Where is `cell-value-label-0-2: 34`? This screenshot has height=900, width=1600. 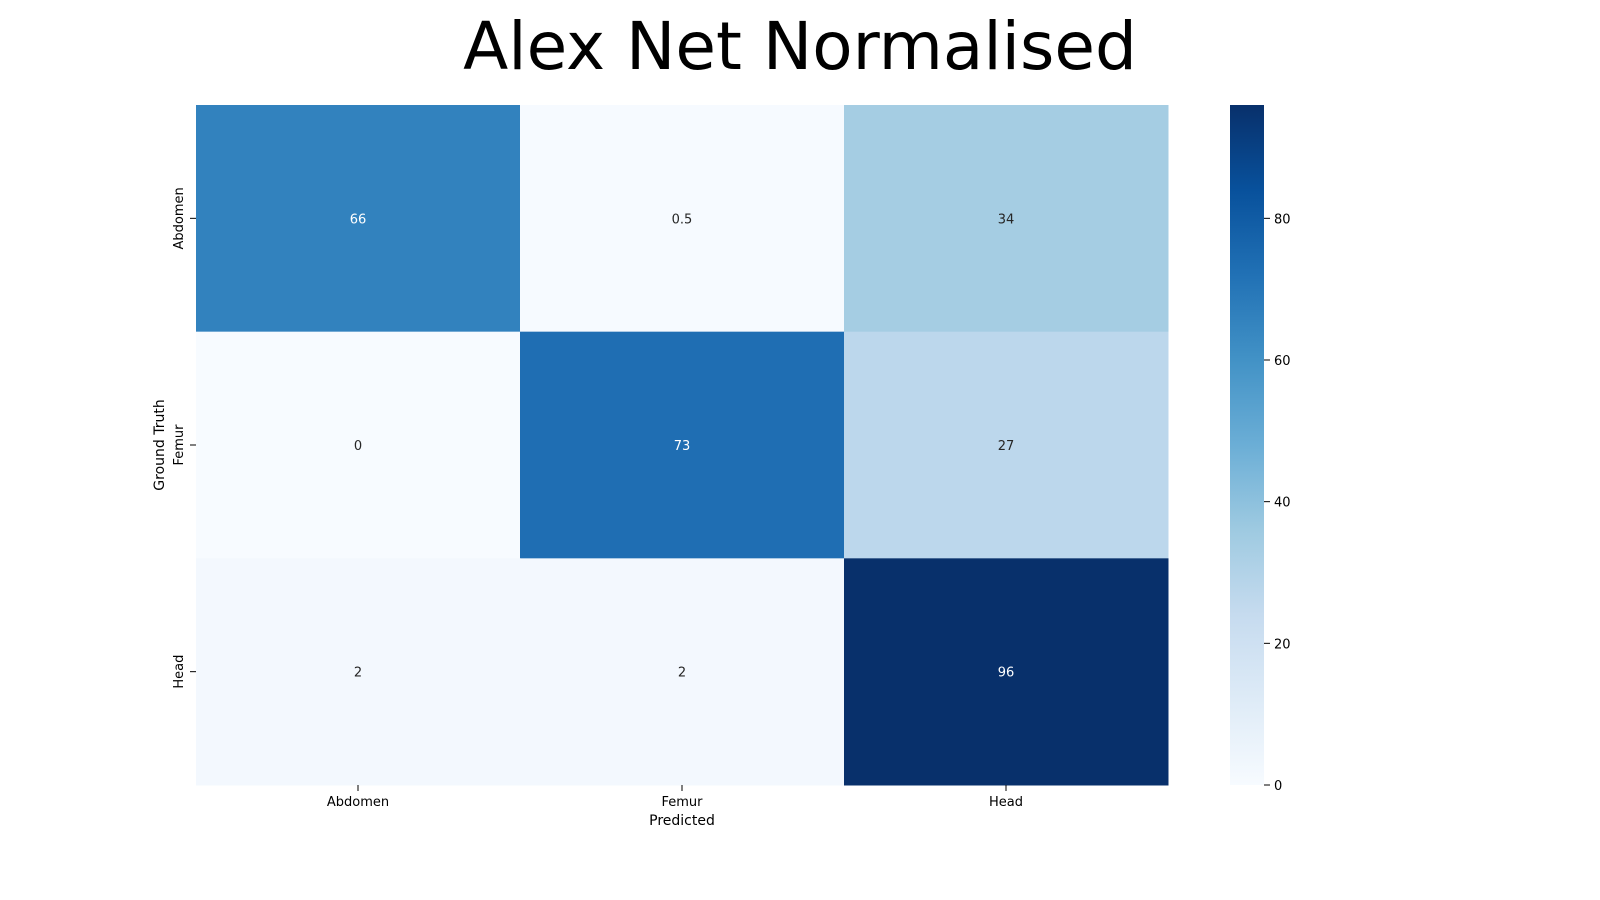 cell-value-label-0-2: 34 is located at coordinates (1006, 219).